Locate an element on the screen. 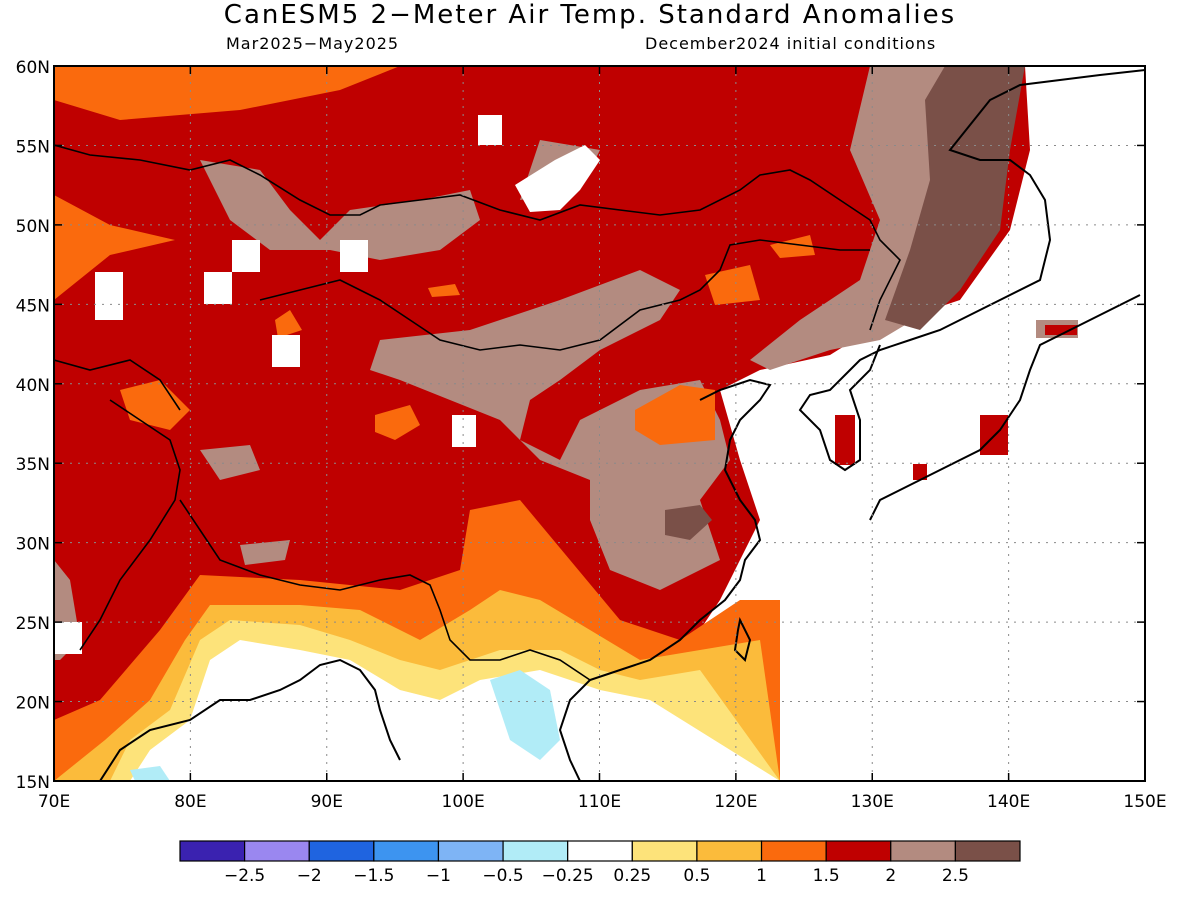 Image resolution: width=1200 pixels, height=910 pixels. lat-label: 60N is located at coordinates (33, 68).